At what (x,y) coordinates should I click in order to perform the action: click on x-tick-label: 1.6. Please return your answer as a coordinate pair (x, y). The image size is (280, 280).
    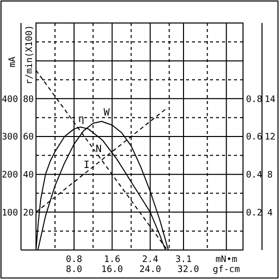
    Looking at the image, I should click on (112, 260).